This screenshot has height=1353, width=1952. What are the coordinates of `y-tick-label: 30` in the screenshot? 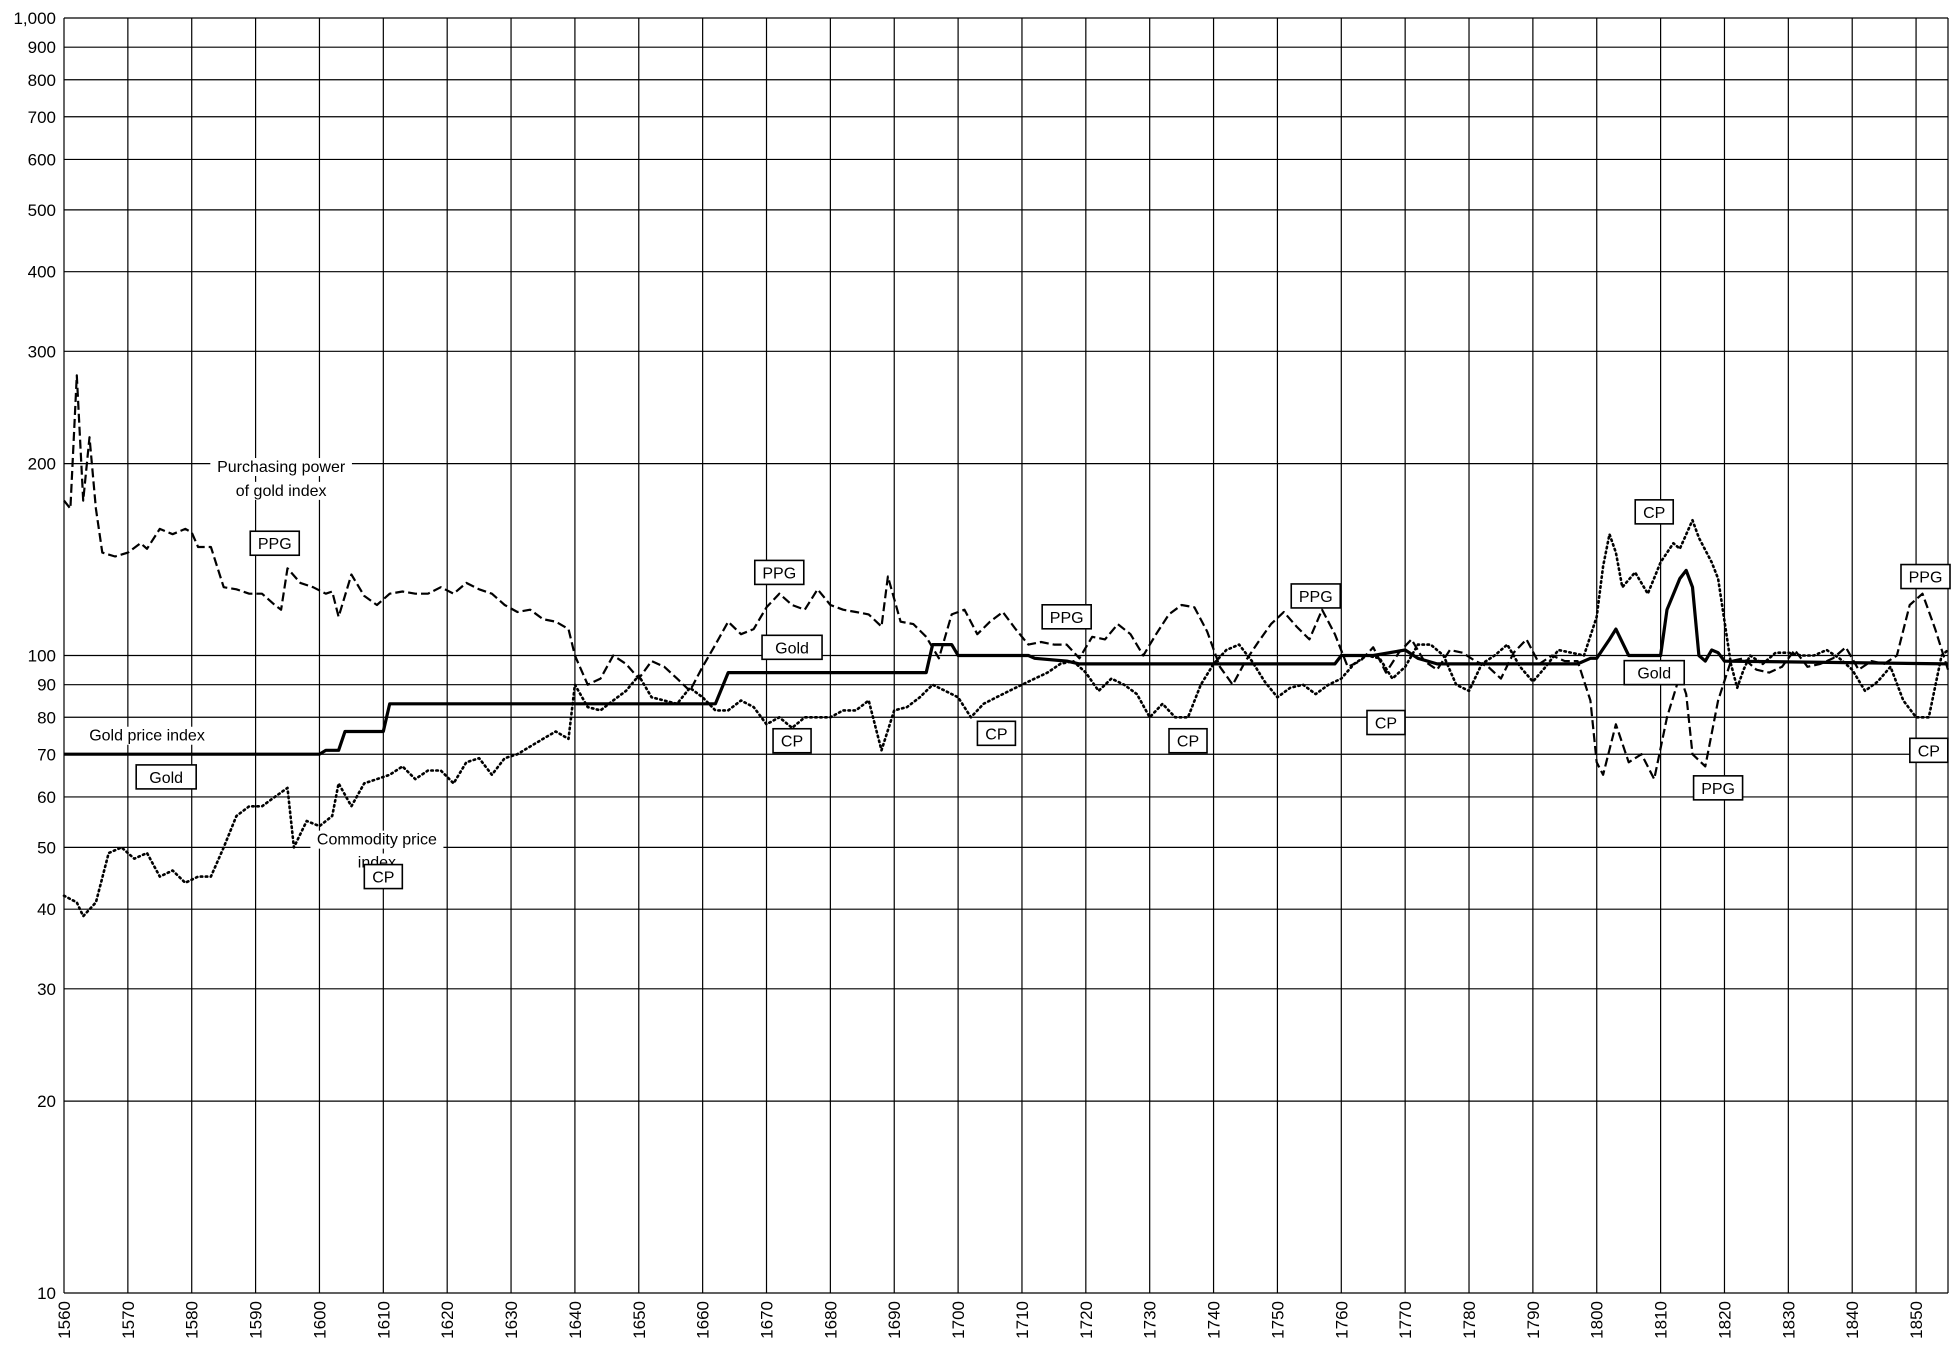 It's located at (46, 989).